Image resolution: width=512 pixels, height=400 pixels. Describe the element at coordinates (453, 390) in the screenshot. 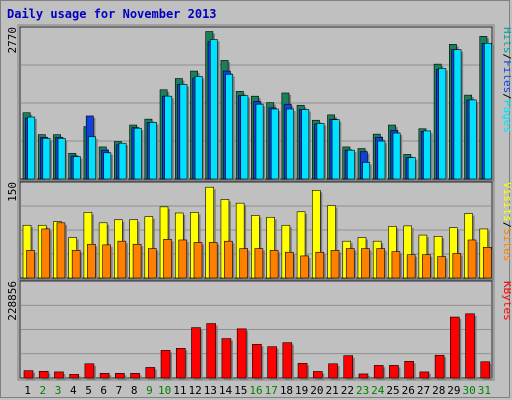

I see `day-label-29: 29` at that location.